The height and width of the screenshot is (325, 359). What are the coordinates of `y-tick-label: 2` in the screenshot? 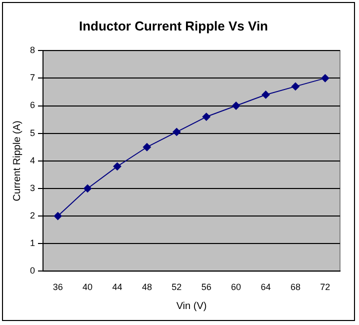 It's located at (33, 215).